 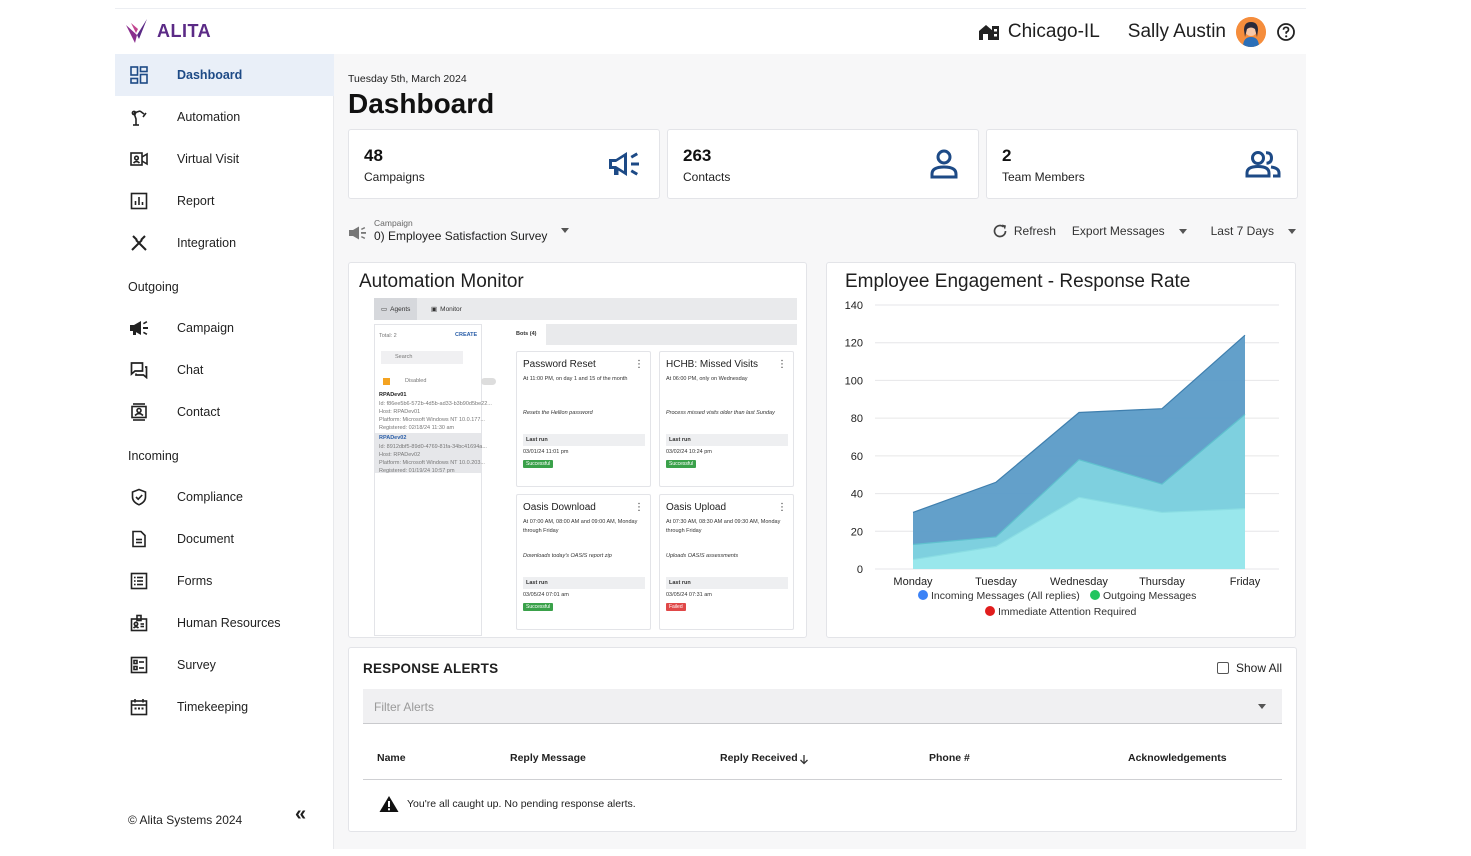 I want to click on sidebar-item-label: Document, so click(x=205, y=539).